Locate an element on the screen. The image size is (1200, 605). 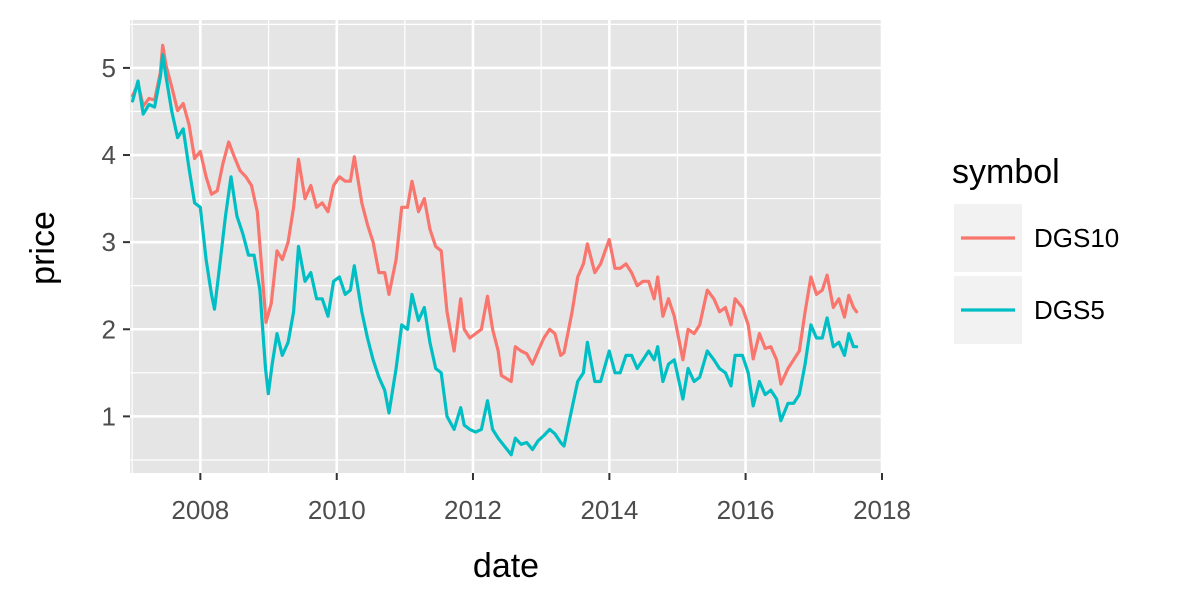
legend-items: DGS10 DGS5 is located at coordinates (1036, 274).